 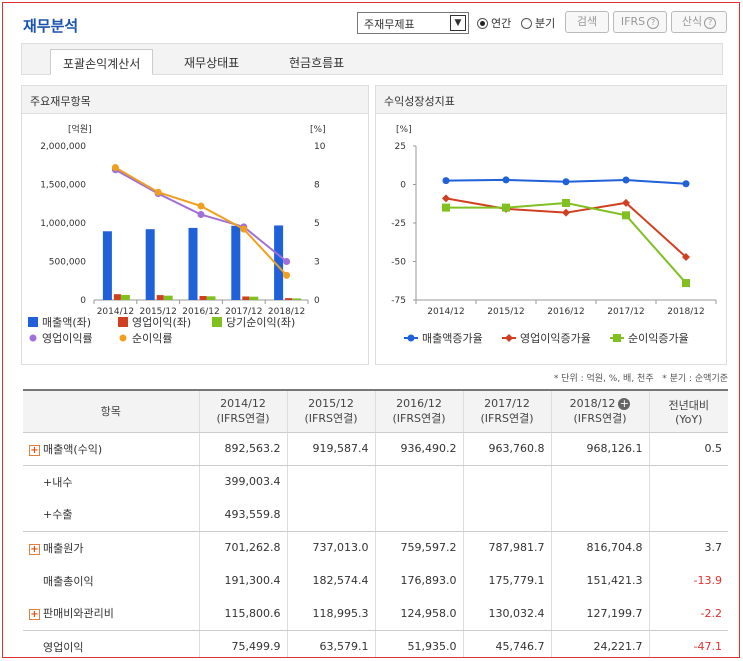 I want to click on radio-quarter: 분기, so click(x=538, y=23).